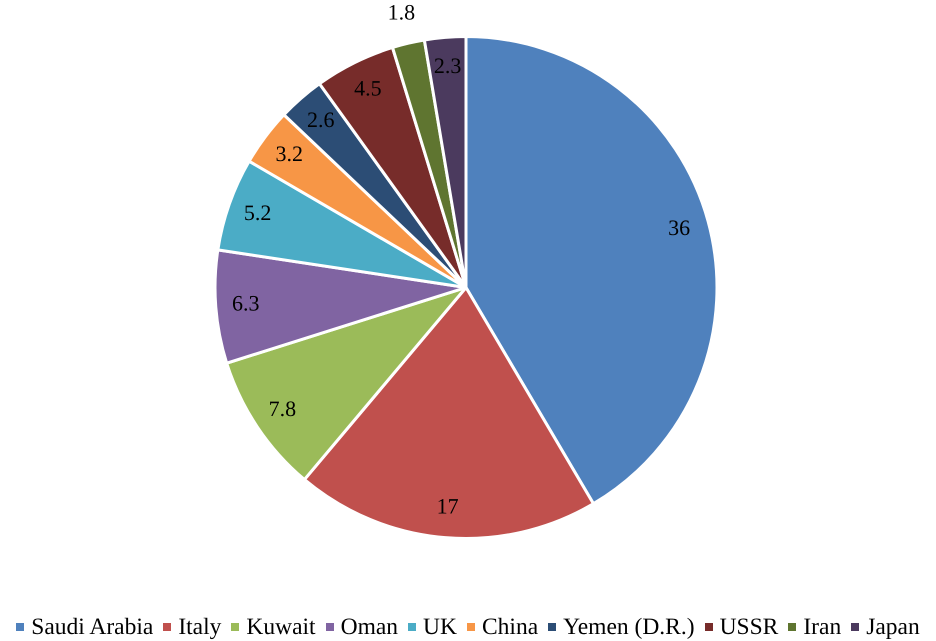  Describe the element at coordinates (200, 627) in the screenshot. I see `legend-label: Italy` at that location.